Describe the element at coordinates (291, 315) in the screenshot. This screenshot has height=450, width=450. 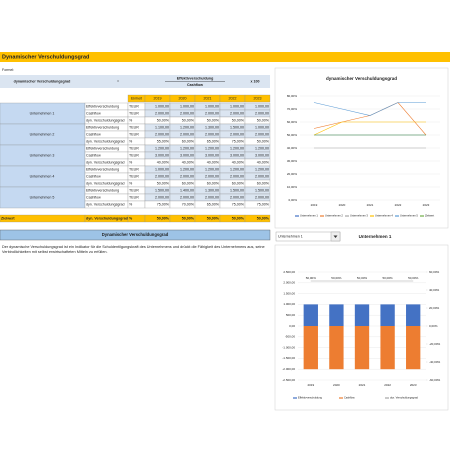
I see `y-tick-label: 500,00` at that location.